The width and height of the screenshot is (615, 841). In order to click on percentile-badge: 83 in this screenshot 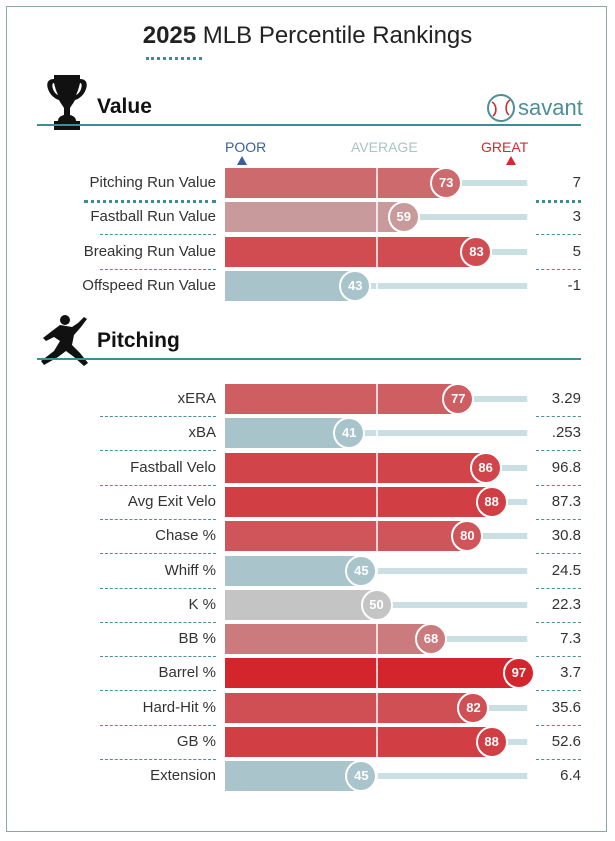, I will do `click(476, 252)`.